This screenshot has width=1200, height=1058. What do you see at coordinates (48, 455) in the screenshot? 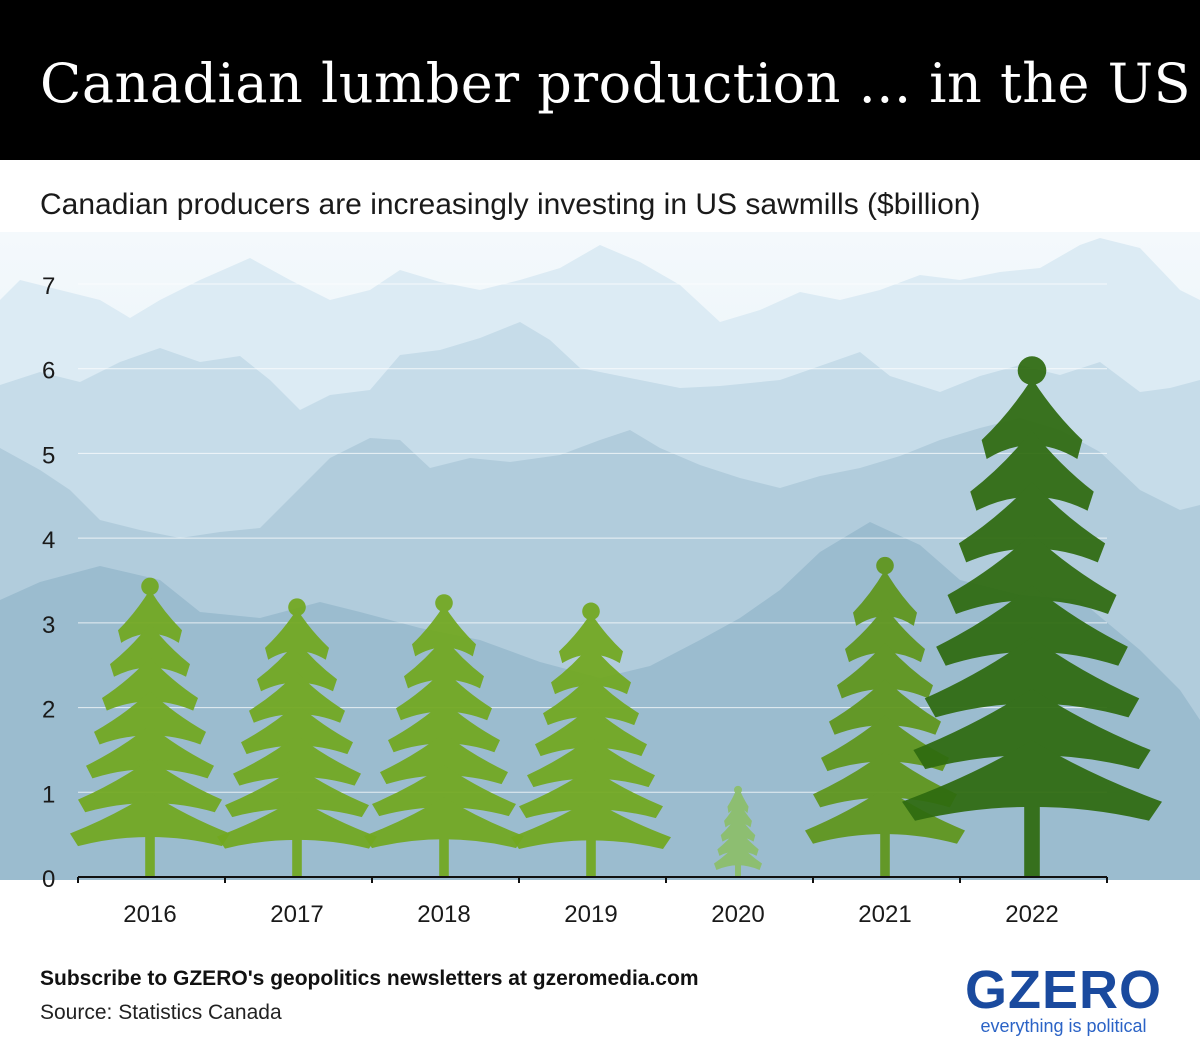
I see `y-tick-label: 5` at bounding box center [48, 455].